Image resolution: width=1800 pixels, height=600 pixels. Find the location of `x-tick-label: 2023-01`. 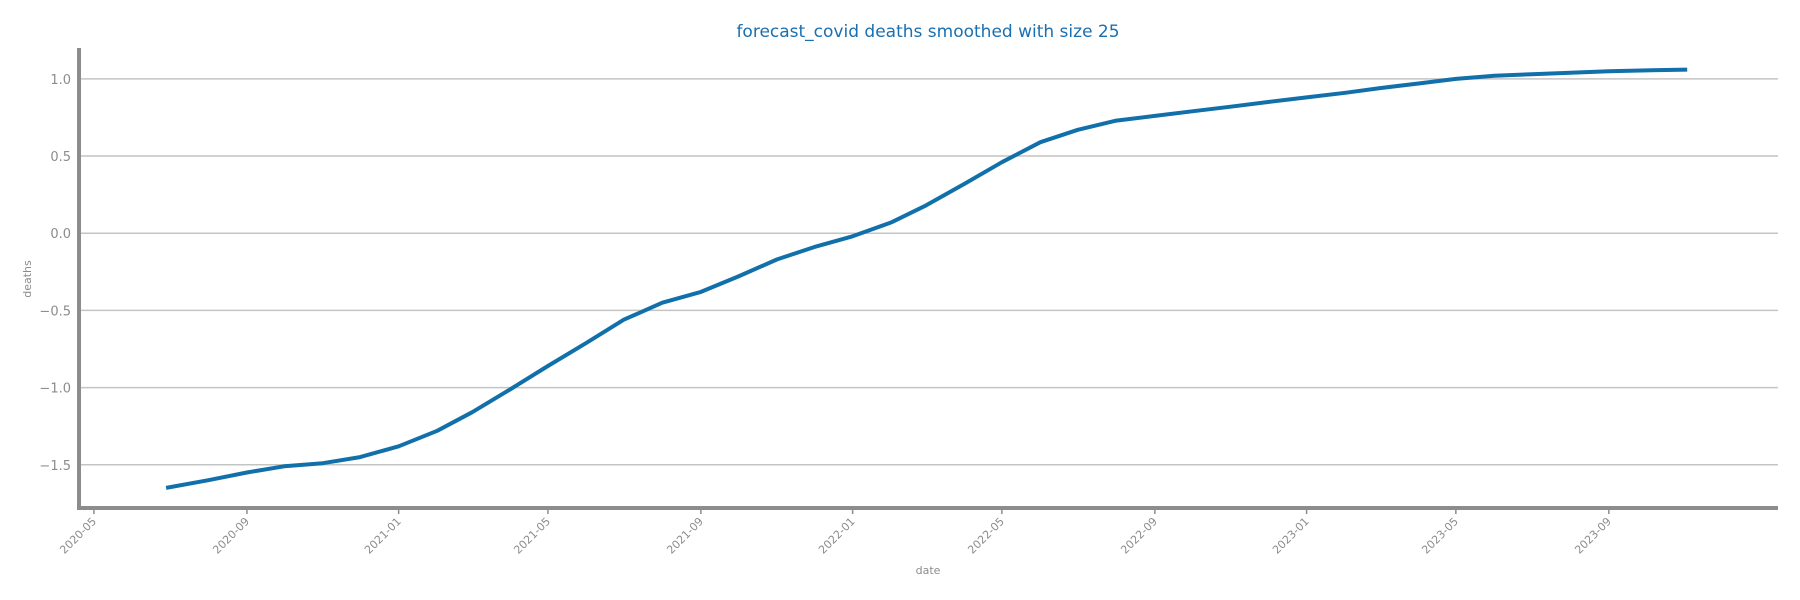

x-tick-label: 2023-01 is located at coordinates (1291, 536).